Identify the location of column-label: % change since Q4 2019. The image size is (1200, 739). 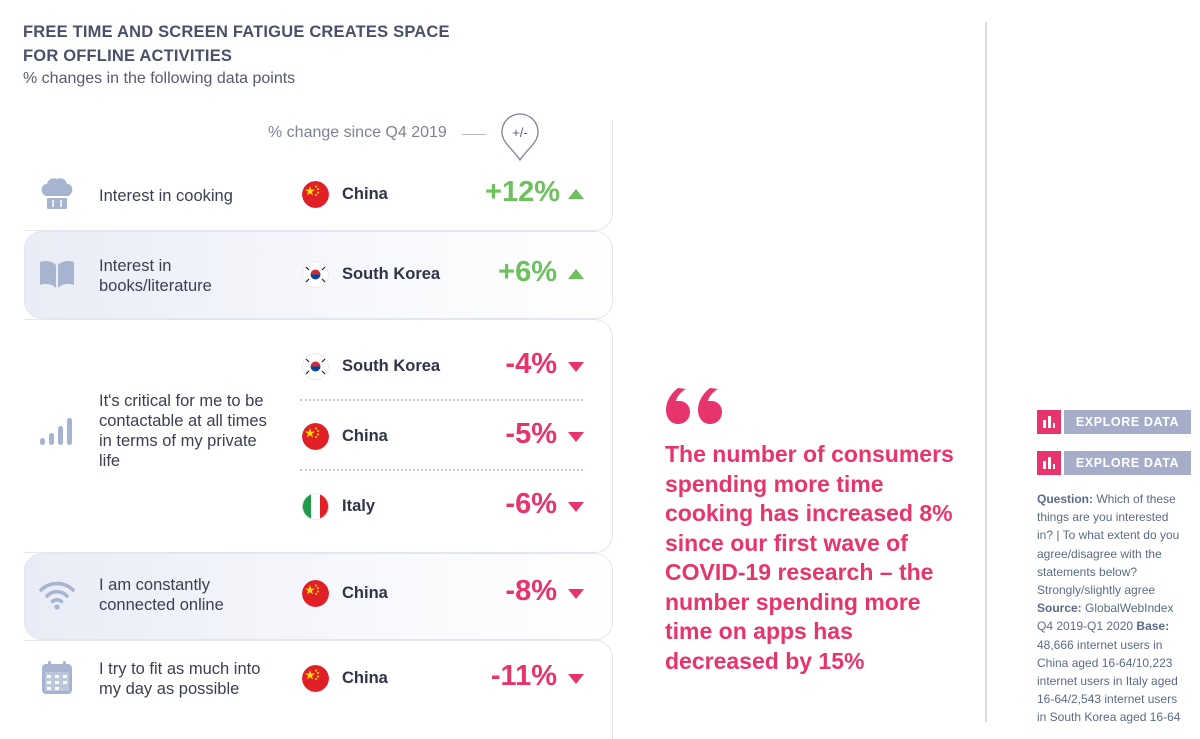
(357, 132).